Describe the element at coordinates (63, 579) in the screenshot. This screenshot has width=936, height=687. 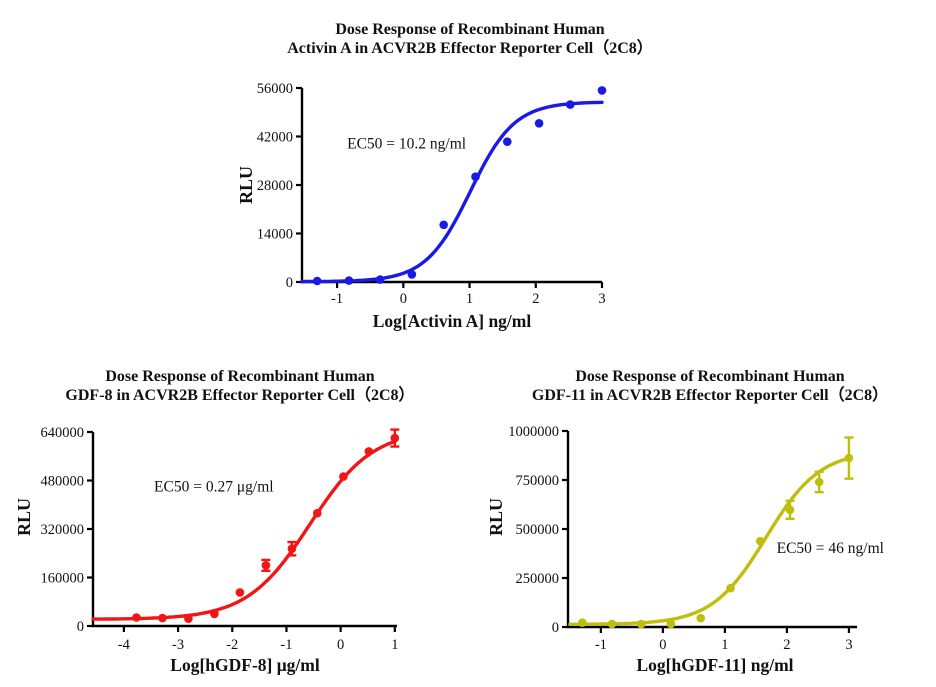
I see `y-tick-label: 160000` at that location.